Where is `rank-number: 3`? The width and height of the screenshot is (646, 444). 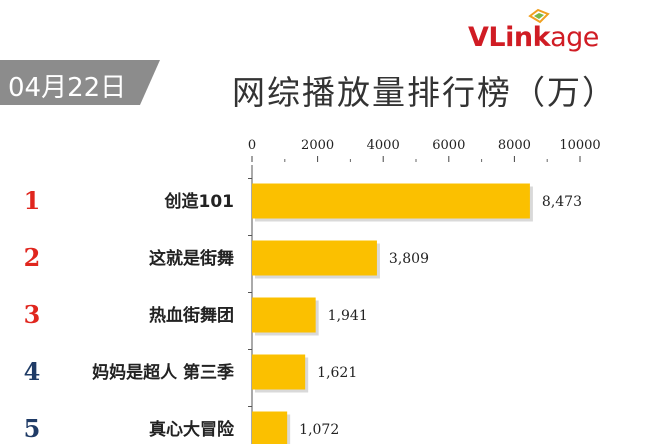 rank-number: 3 is located at coordinates (32, 314).